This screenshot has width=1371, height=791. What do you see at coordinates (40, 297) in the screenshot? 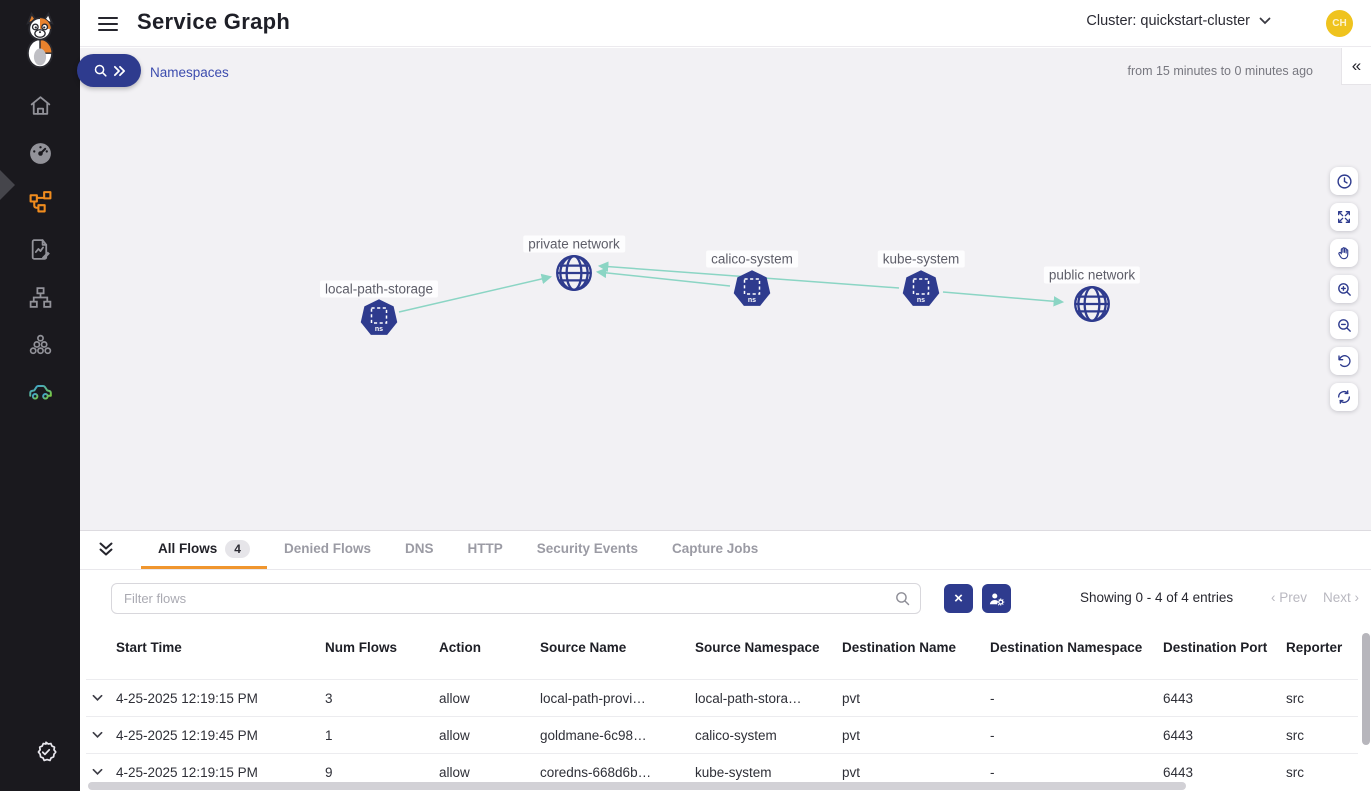
I see `network-tiers-icon` at bounding box center [40, 297].